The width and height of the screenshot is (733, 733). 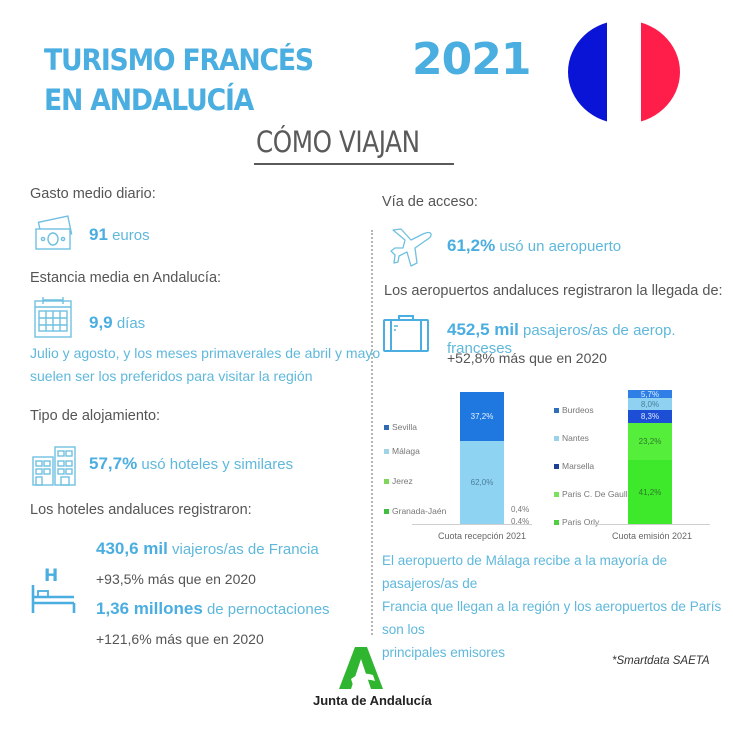 What do you see at coordinates (180, 639) in the screenshot?
I see `pernoct-delta: +121,6% más que en 2020` at bounding box center [180, 639].